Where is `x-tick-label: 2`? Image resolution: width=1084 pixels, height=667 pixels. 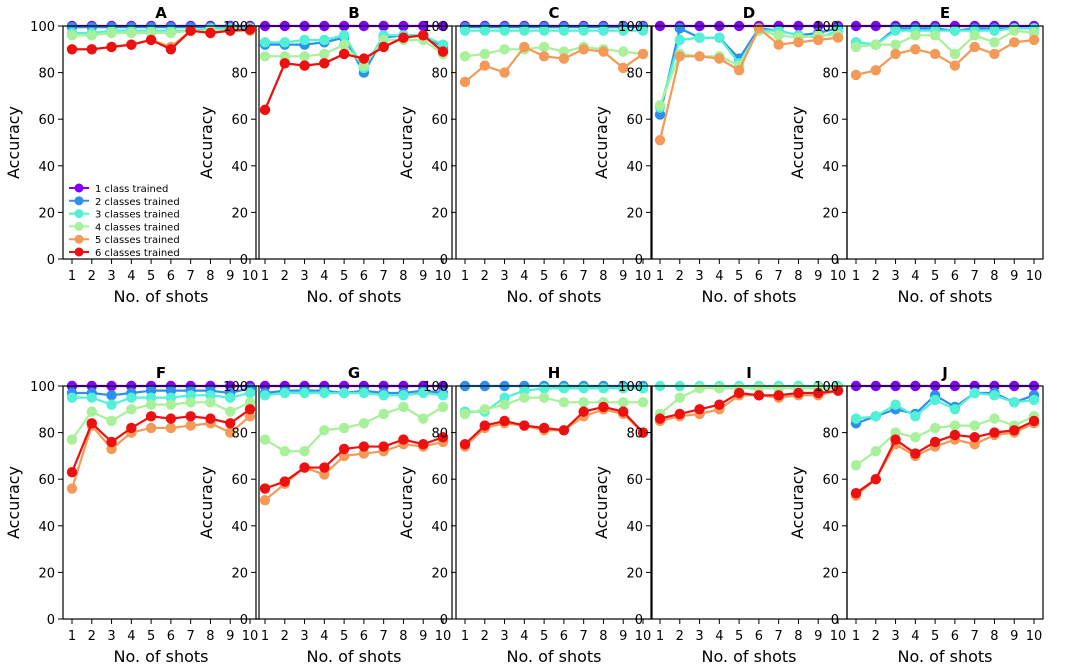
x-tick-label: 2 is located at coordinates (680, 636).